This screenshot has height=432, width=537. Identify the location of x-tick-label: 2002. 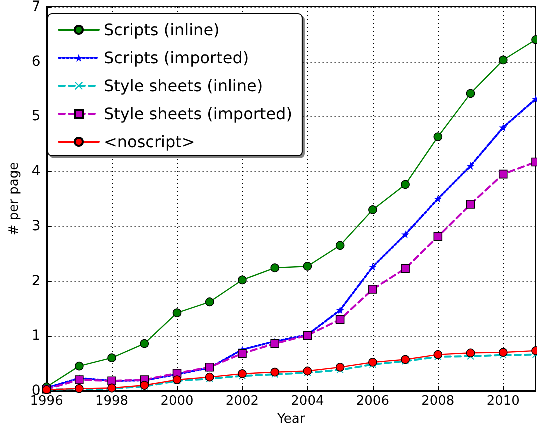
(243, 401).